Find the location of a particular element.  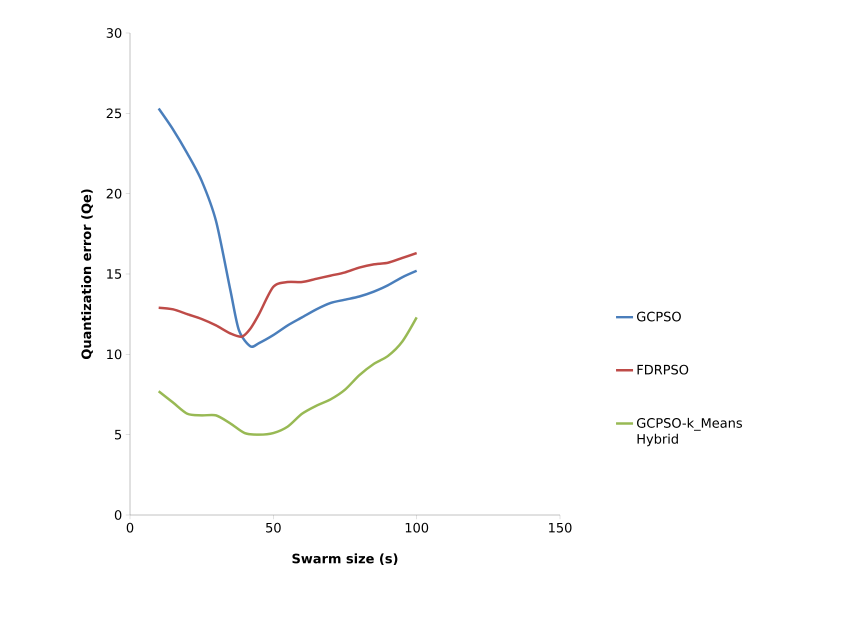

x-axis-title: Swarm size (s) is located at coordinates (345, 559).